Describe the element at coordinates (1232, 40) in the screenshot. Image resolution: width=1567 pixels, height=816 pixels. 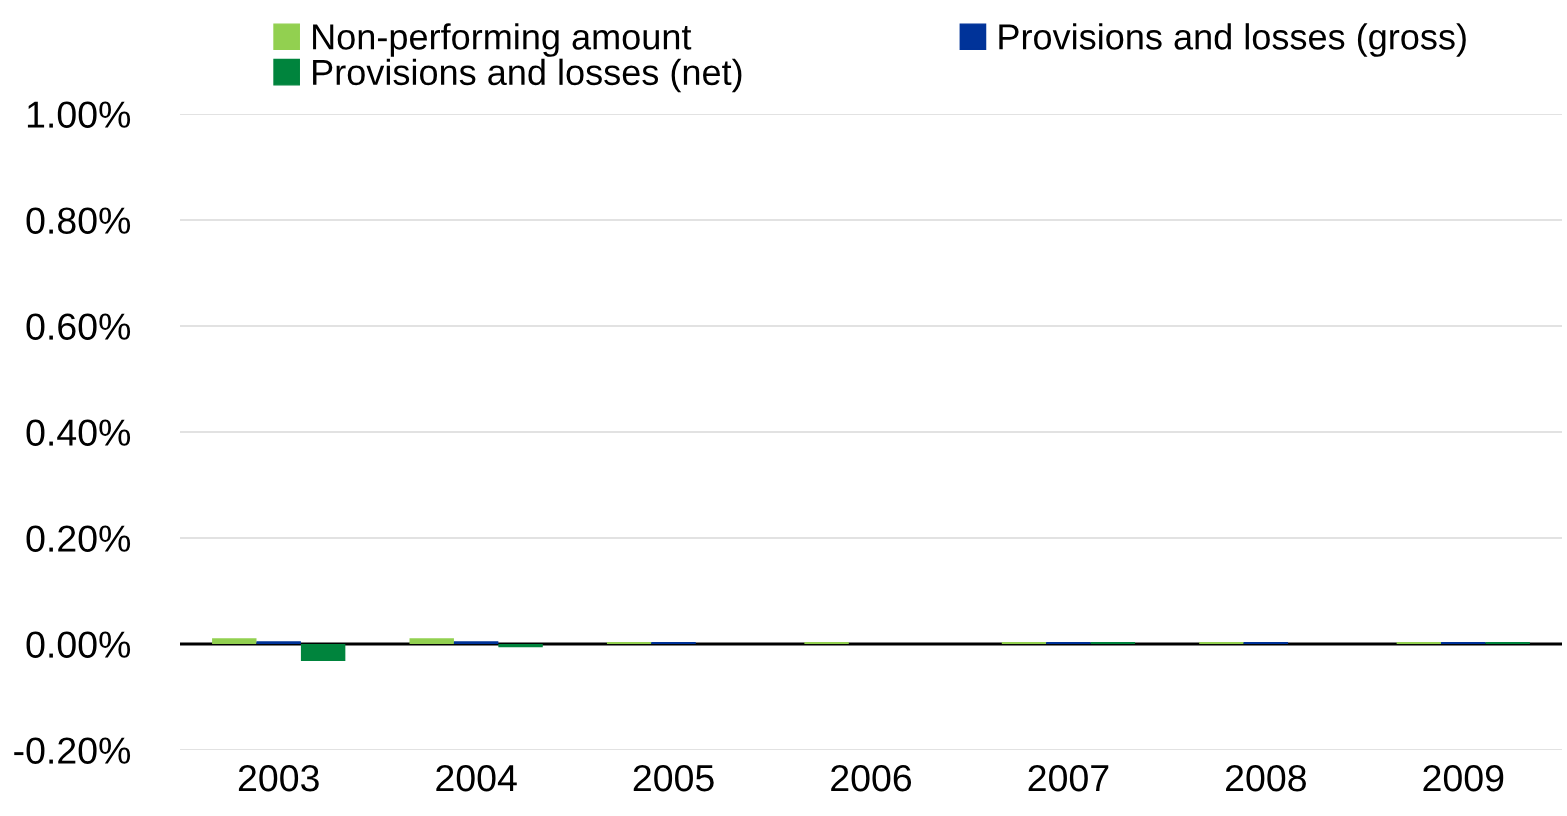
I see `legend-label: Provisions and losses (gross)` at that location.